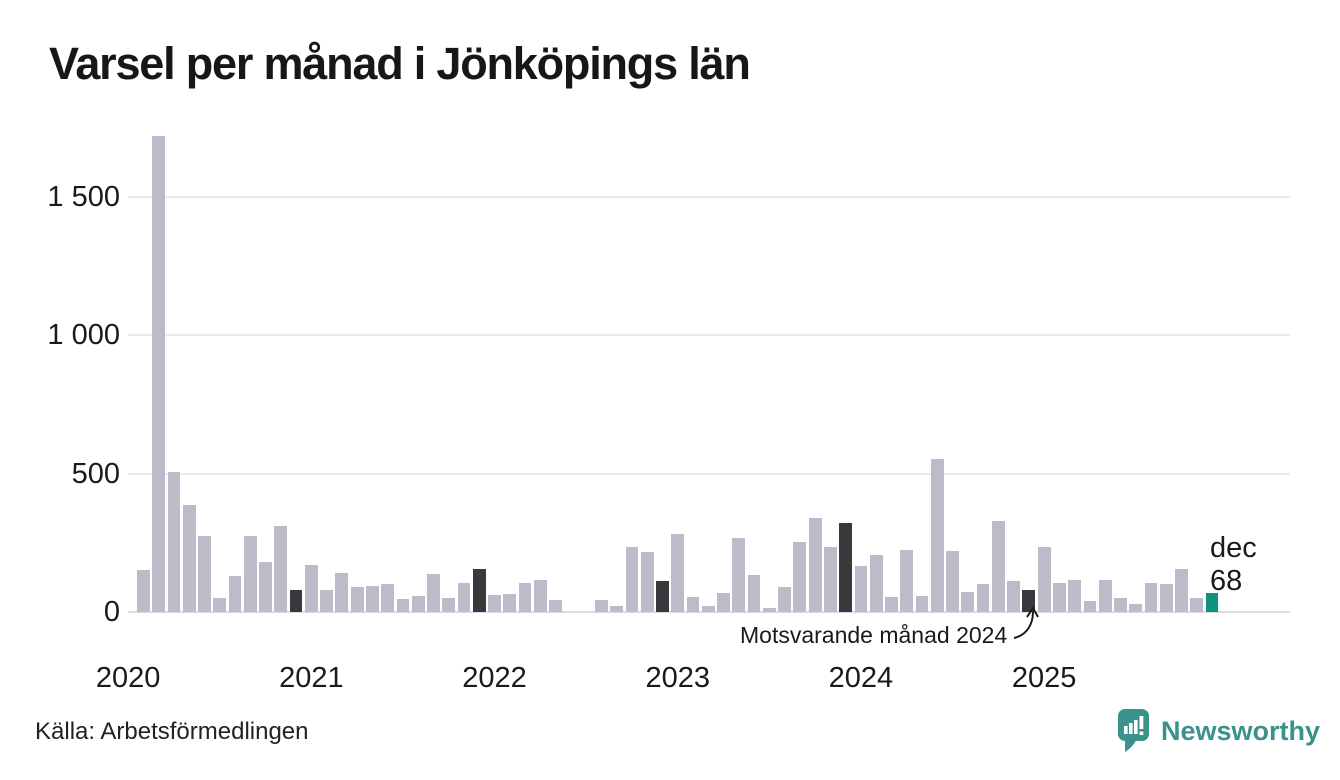  What do you see at coordinates (1026, 622) in the screenshot?
I see `annotation-arrow-icon` at bounding box center [1026, 622].